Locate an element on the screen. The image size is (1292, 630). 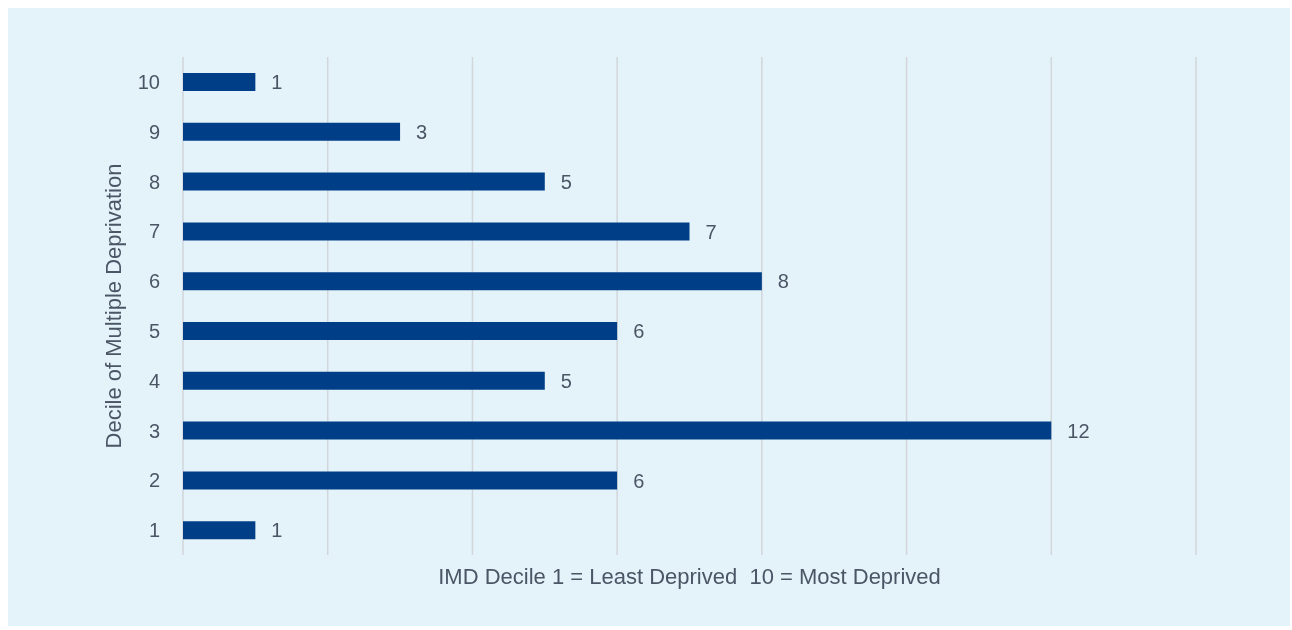
y-tick-label: 1 is located at coordinates (154, 530).